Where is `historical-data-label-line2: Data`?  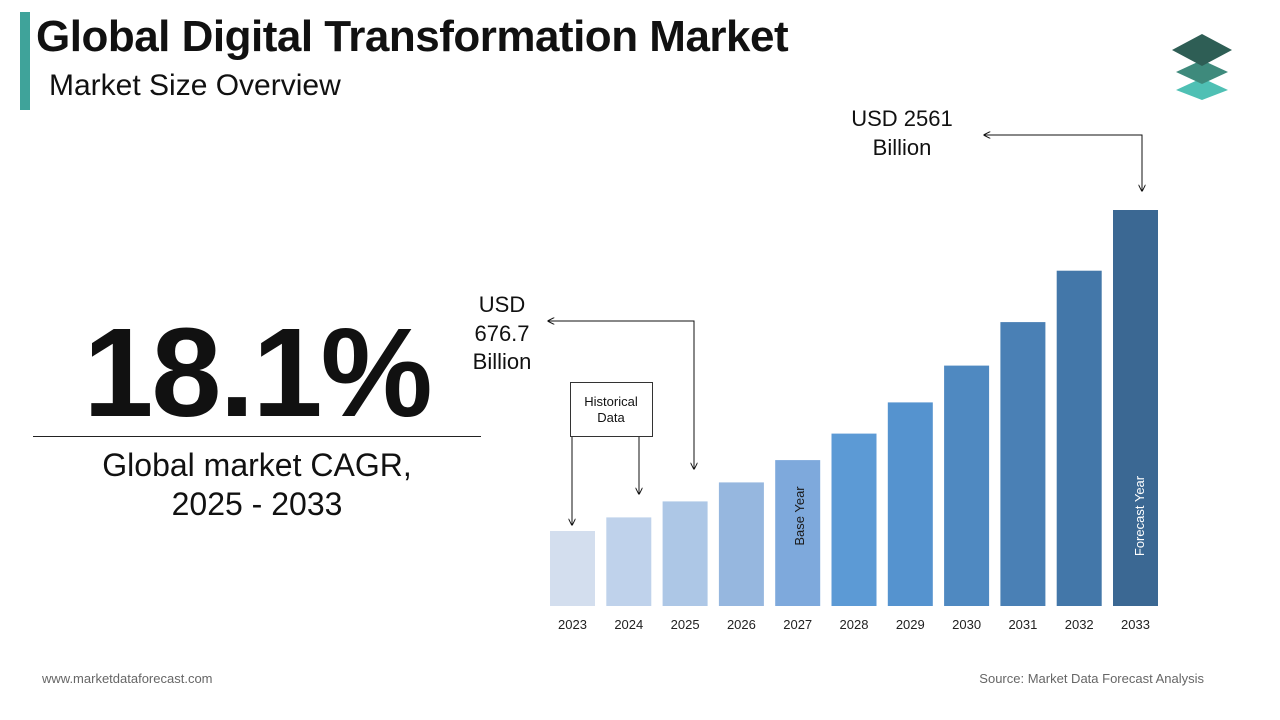
historical-data-label-line2: Data is located at coordinates (611, 417).